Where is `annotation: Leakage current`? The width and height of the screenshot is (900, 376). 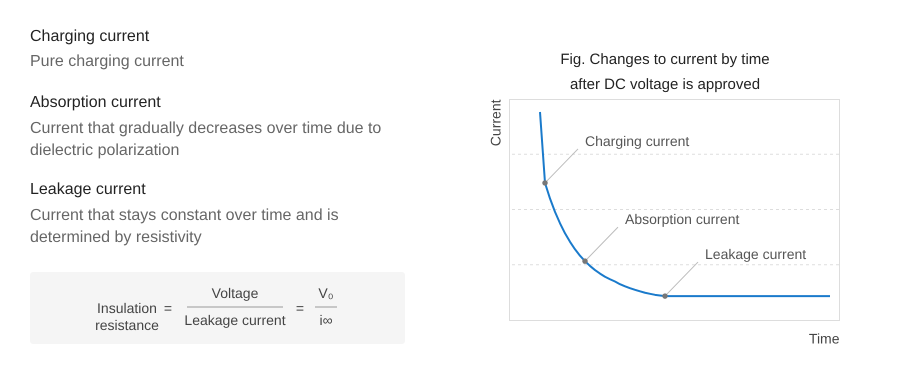 annotation: Leakage current is located at coordinates (755, 254).